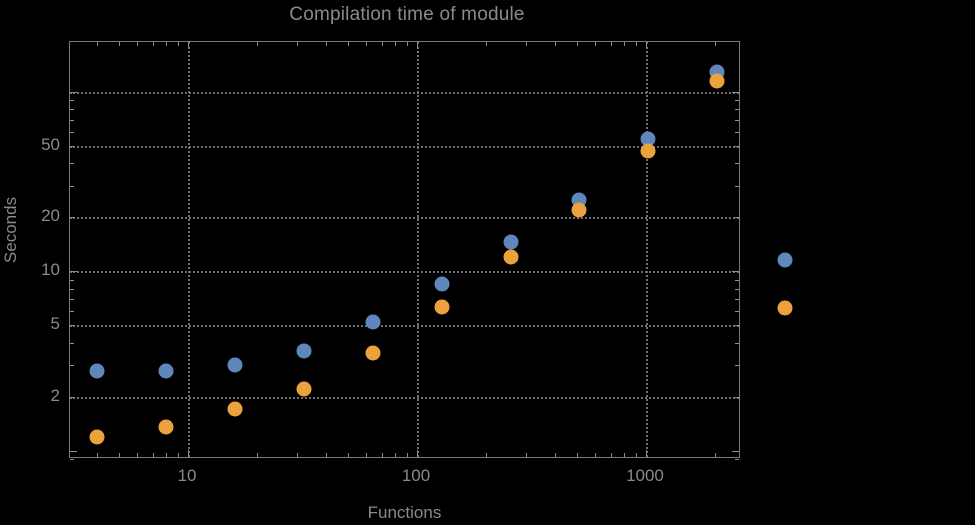  Describe the element at coordinates (416, 475) in the screenshot. I see `x-axis-tick-label: 100` at that location.